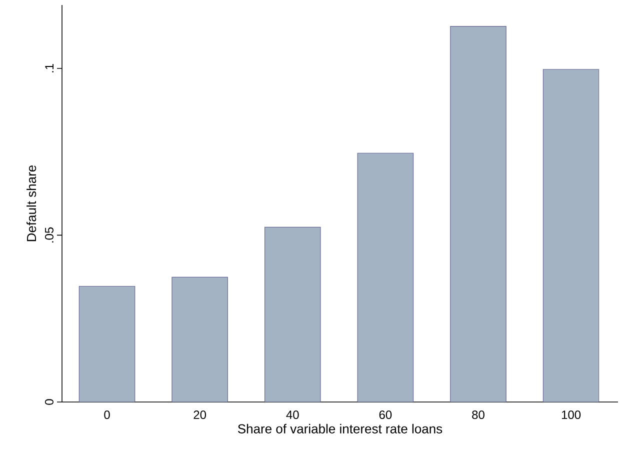  I want to click on y-tick-label: .05, so click(49, 234).